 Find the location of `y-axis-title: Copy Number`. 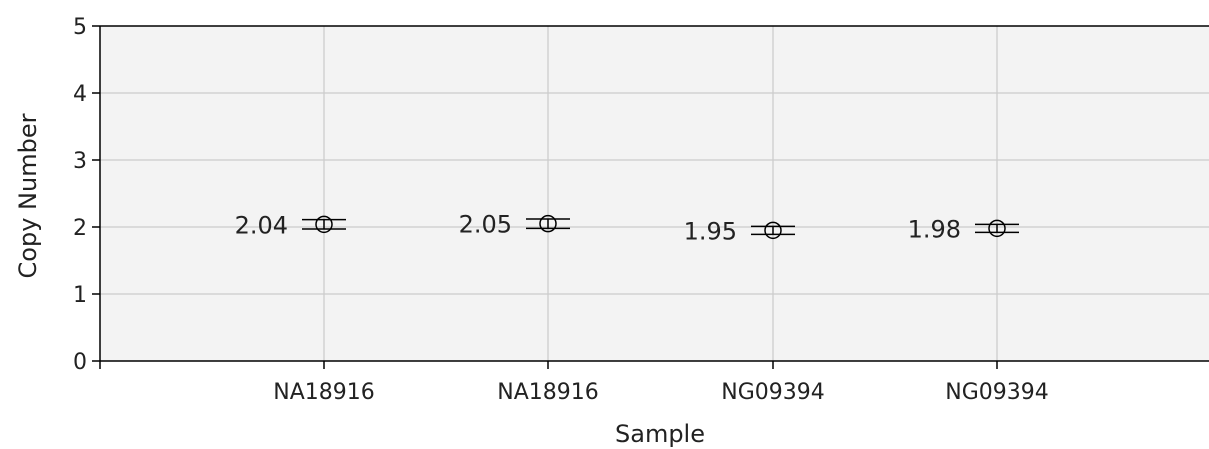

y-axis-title: Copy Number is located at coordinates (28, 195).